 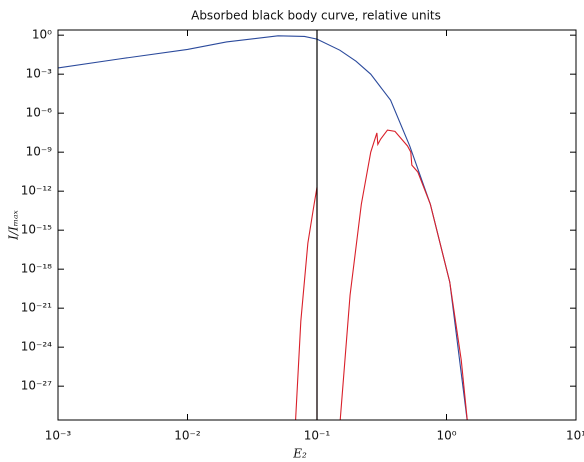 I want to click on y-tick-label: 10⁻²⁴, so click(x=36, y=347).